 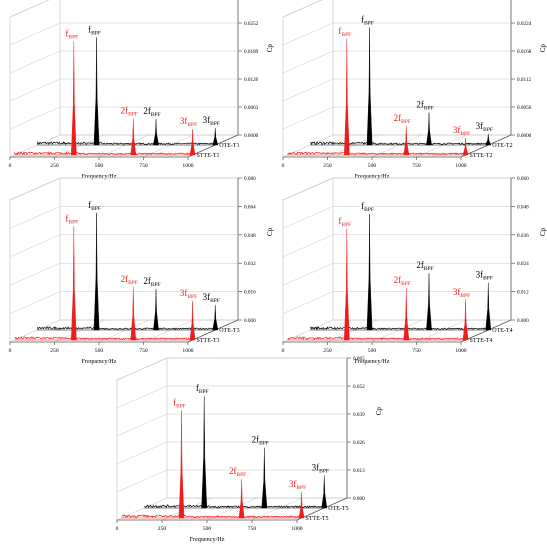 What do you see at coordinates (359, 443) in the screenshot?
I see `cp-tick-label: 0.026` at bounding box center [359, 443].